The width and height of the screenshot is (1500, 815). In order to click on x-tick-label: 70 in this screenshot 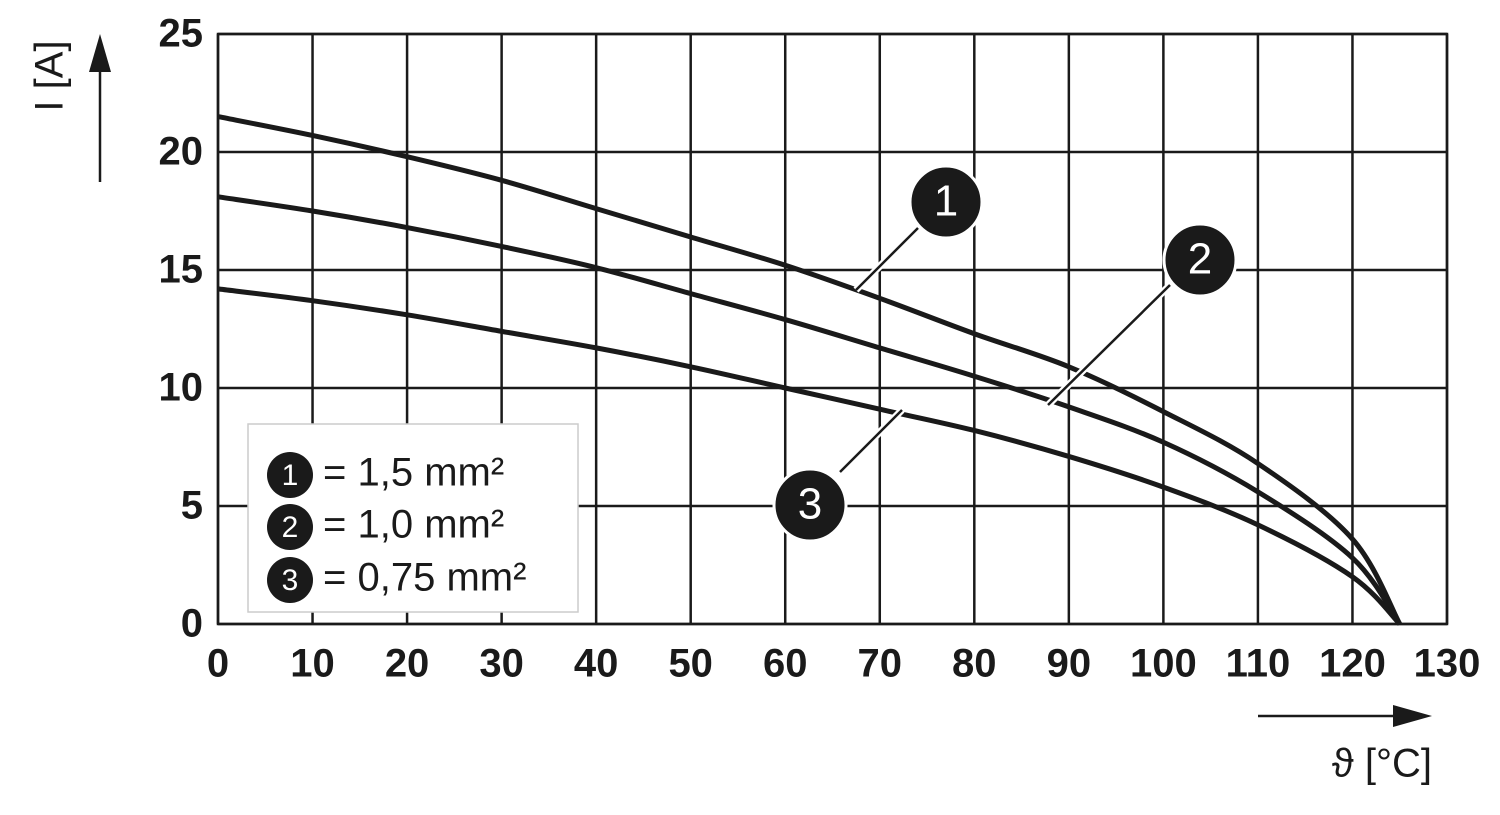, I will do `click(880, 664)`.